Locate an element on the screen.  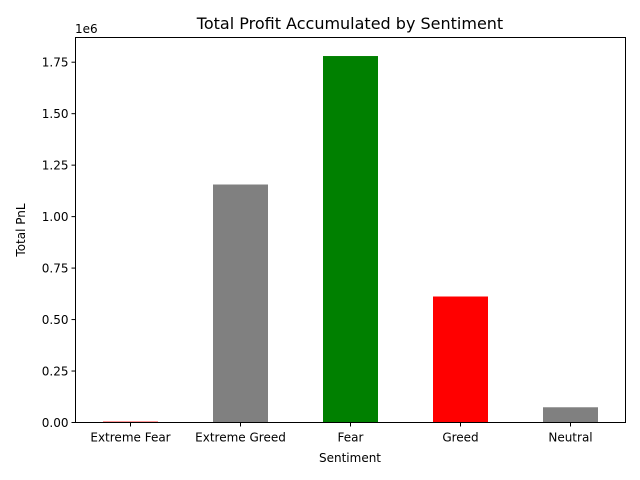
y-tick-label: 0.00 is located at coordinates (55, 423).